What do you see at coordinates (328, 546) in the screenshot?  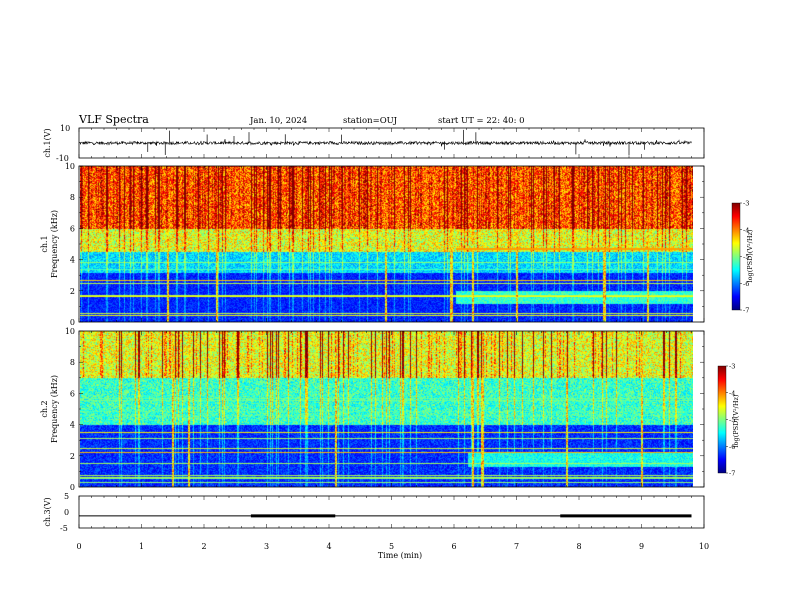 I see `time-tick-label-4: 4` at bounding box center [328, 546].